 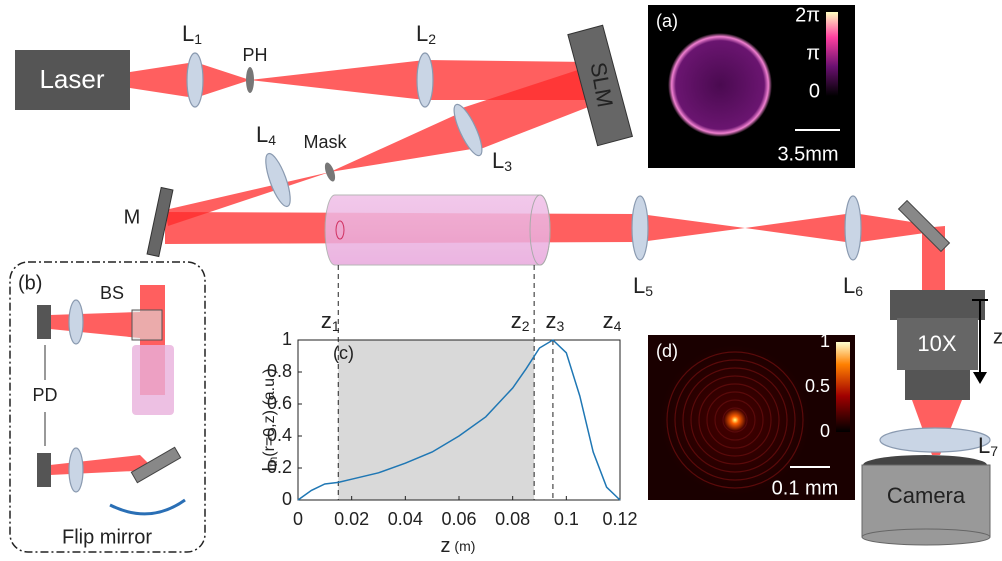 I want to click on y-tick-label: 0.4, so click(x=279, y=435).